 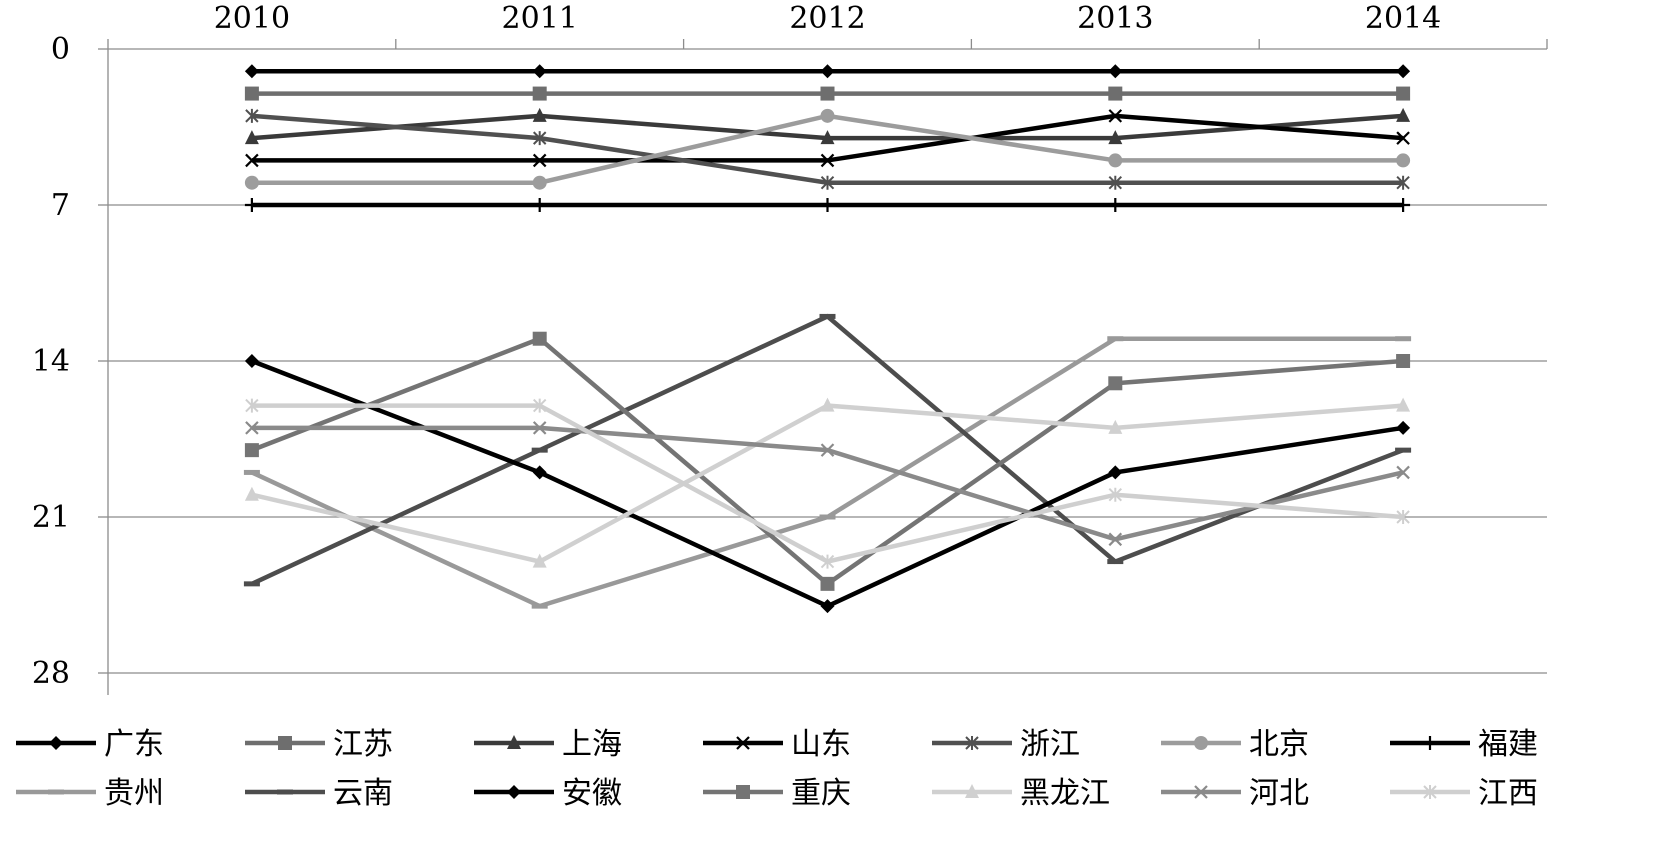 What do you see at coordinates (134, 744) in the screenshot?
I see `legend-label: 广东` at bounding box center [134, 744].